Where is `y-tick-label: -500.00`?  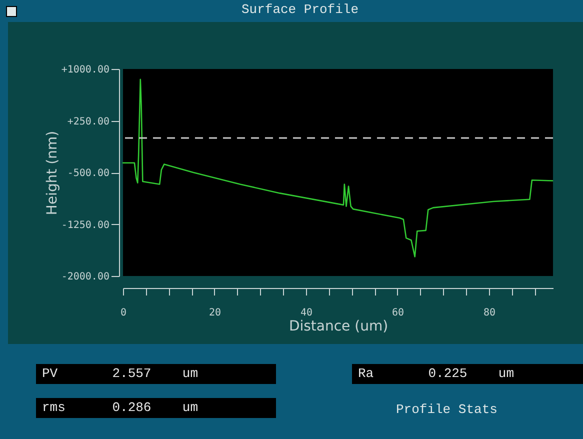 y-tick-label: -500.00 is located at coordinates (88, 173).